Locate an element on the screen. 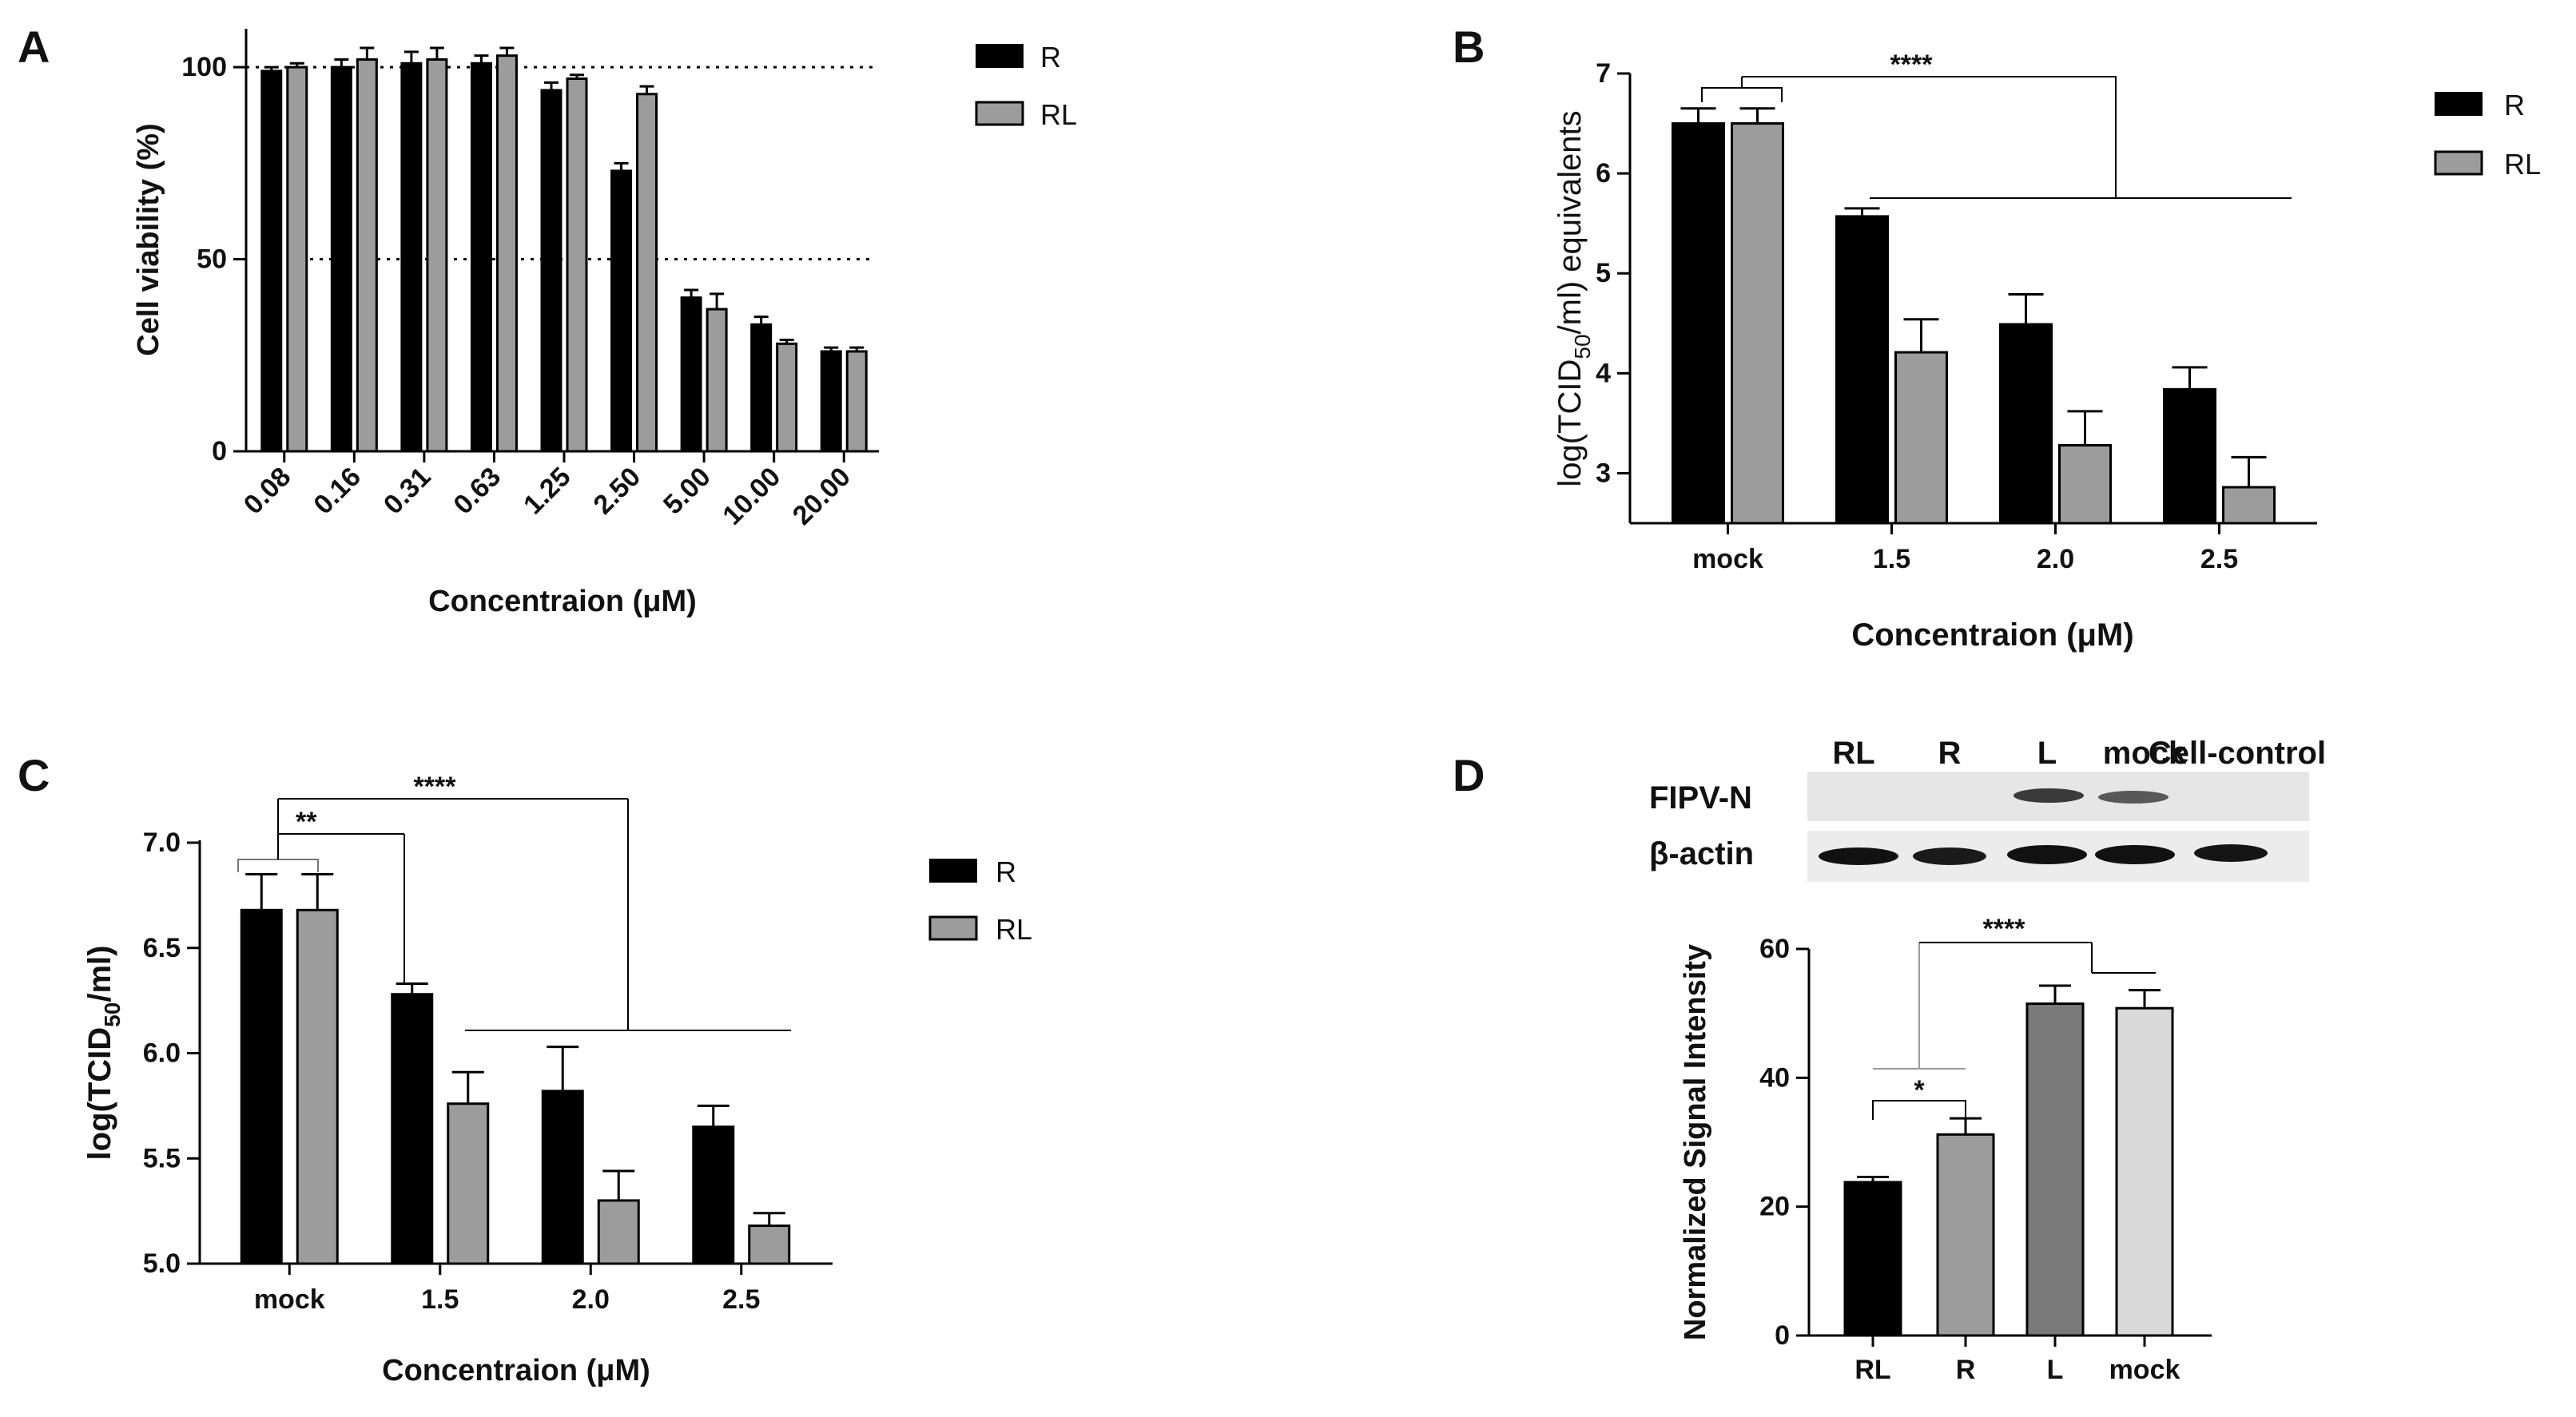  bar-rl-mock is located at coordinates (1757, 323).